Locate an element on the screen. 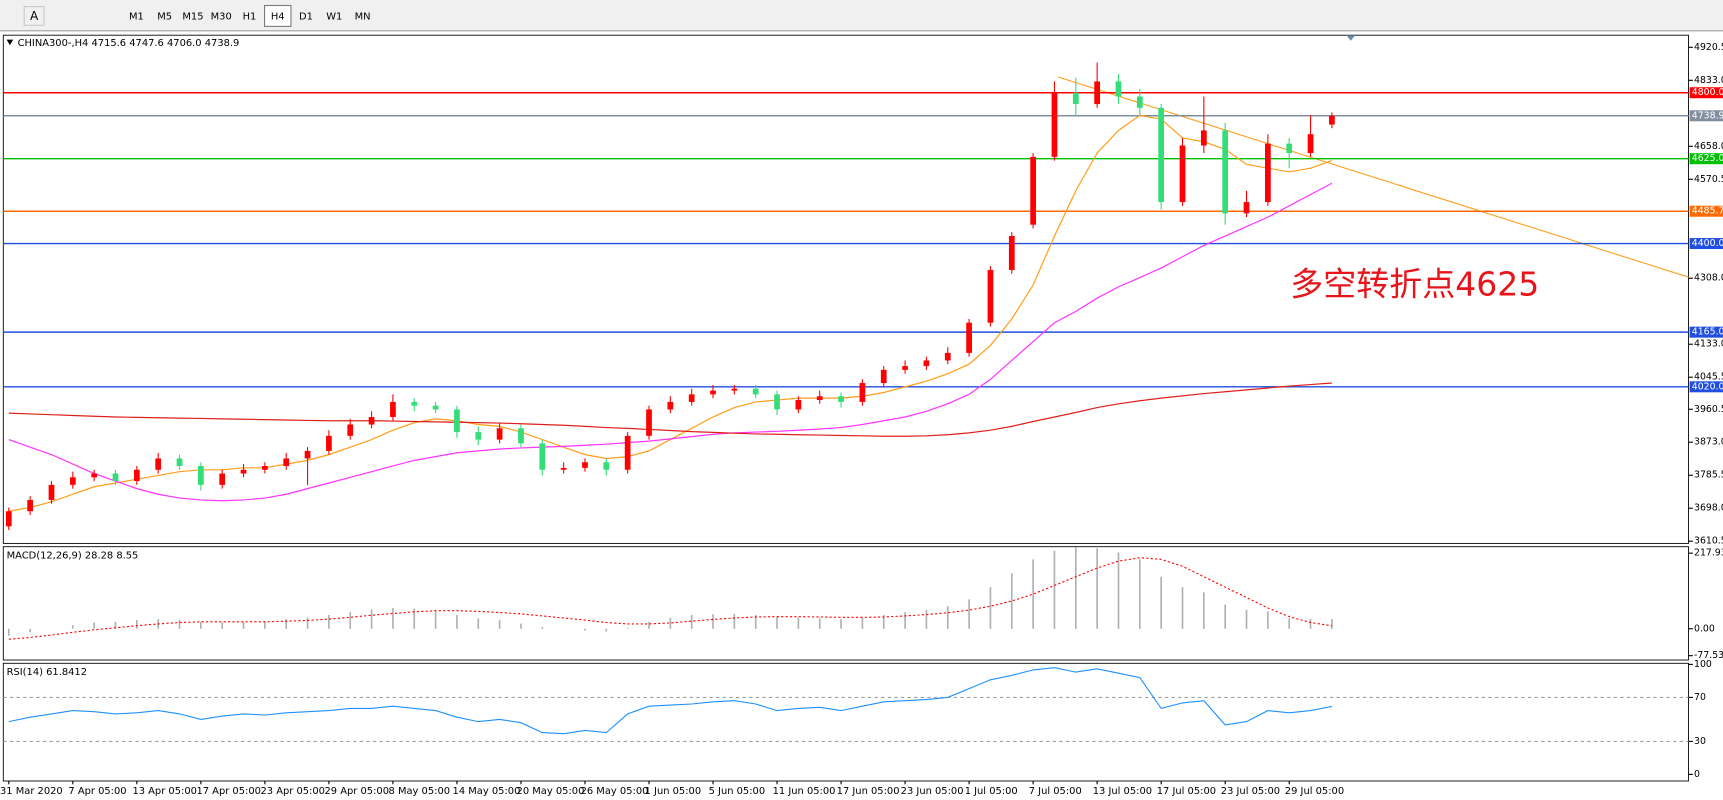 Image resolution: width=1723 pixels, height=800 pixels. y-tick-label: 3960.5 is located at coordinates (1708, 409).